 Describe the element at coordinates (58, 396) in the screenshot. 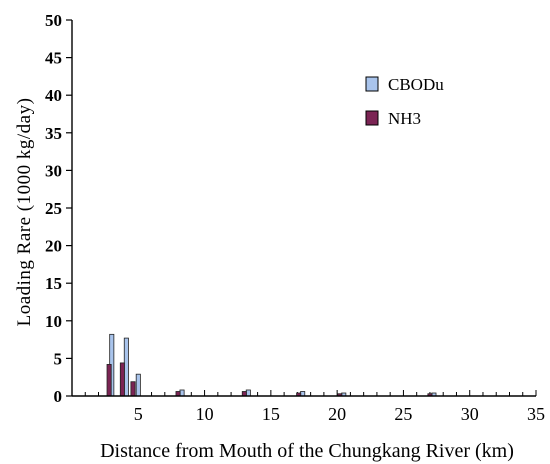

I see `y-tick-label: 0` at that location.